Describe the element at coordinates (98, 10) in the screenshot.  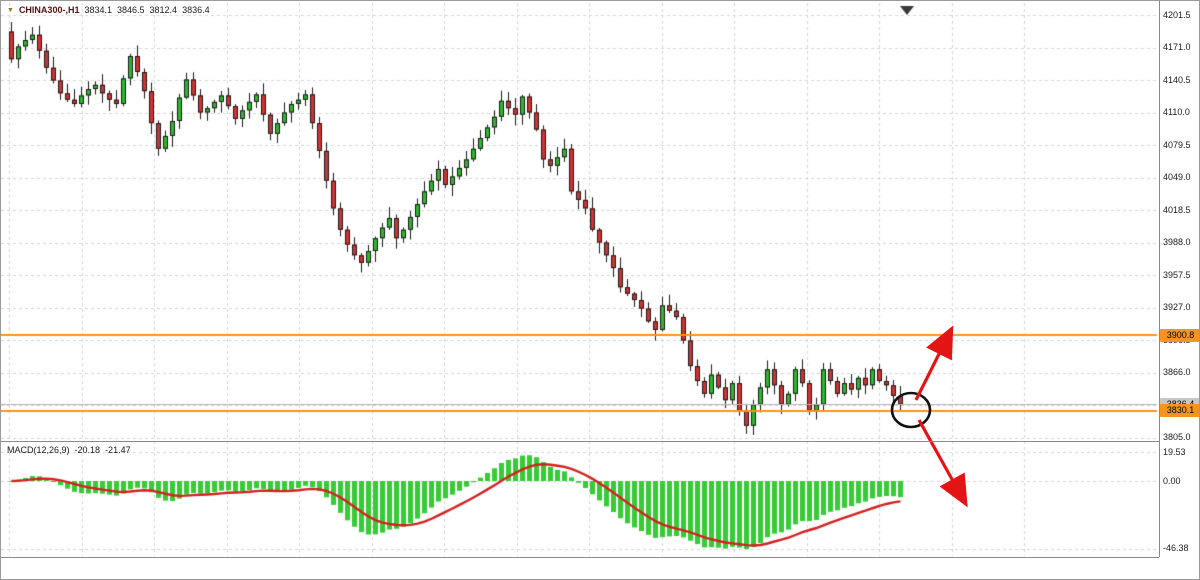
I see `ohlc-open: 3834.1` at that location.